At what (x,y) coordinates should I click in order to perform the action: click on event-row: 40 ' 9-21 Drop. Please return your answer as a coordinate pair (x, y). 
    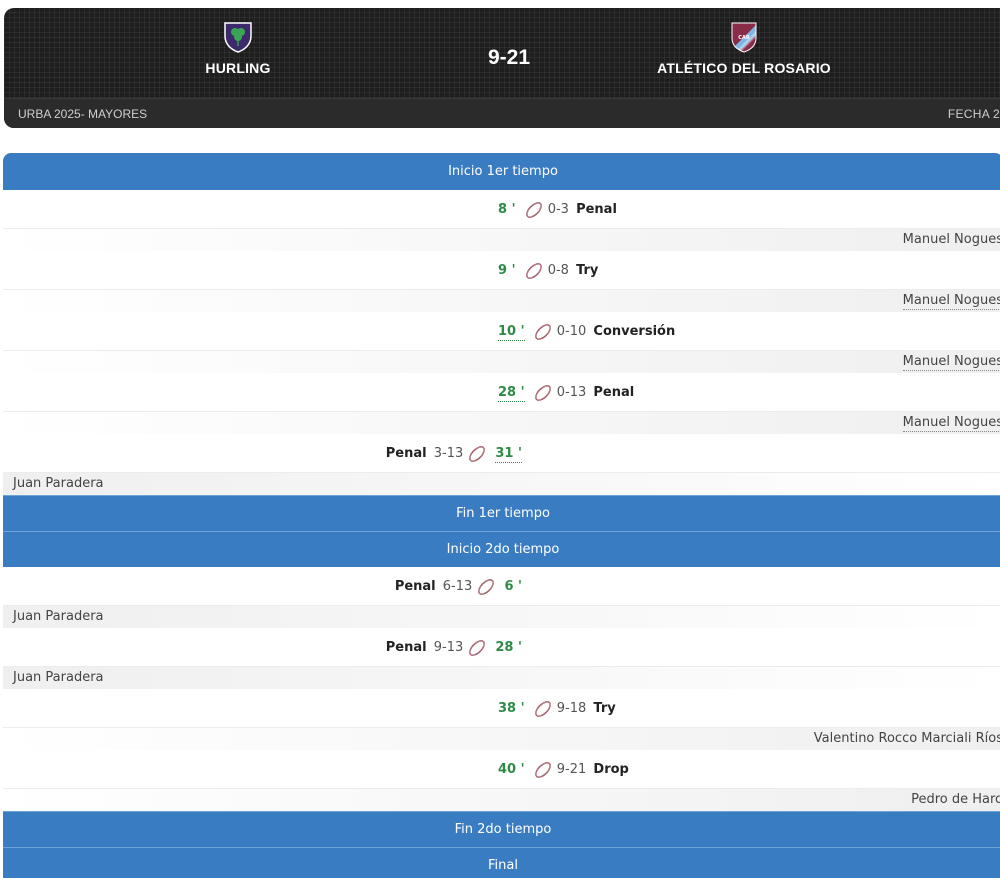
    Looking at the image, I should click on (501, 769).